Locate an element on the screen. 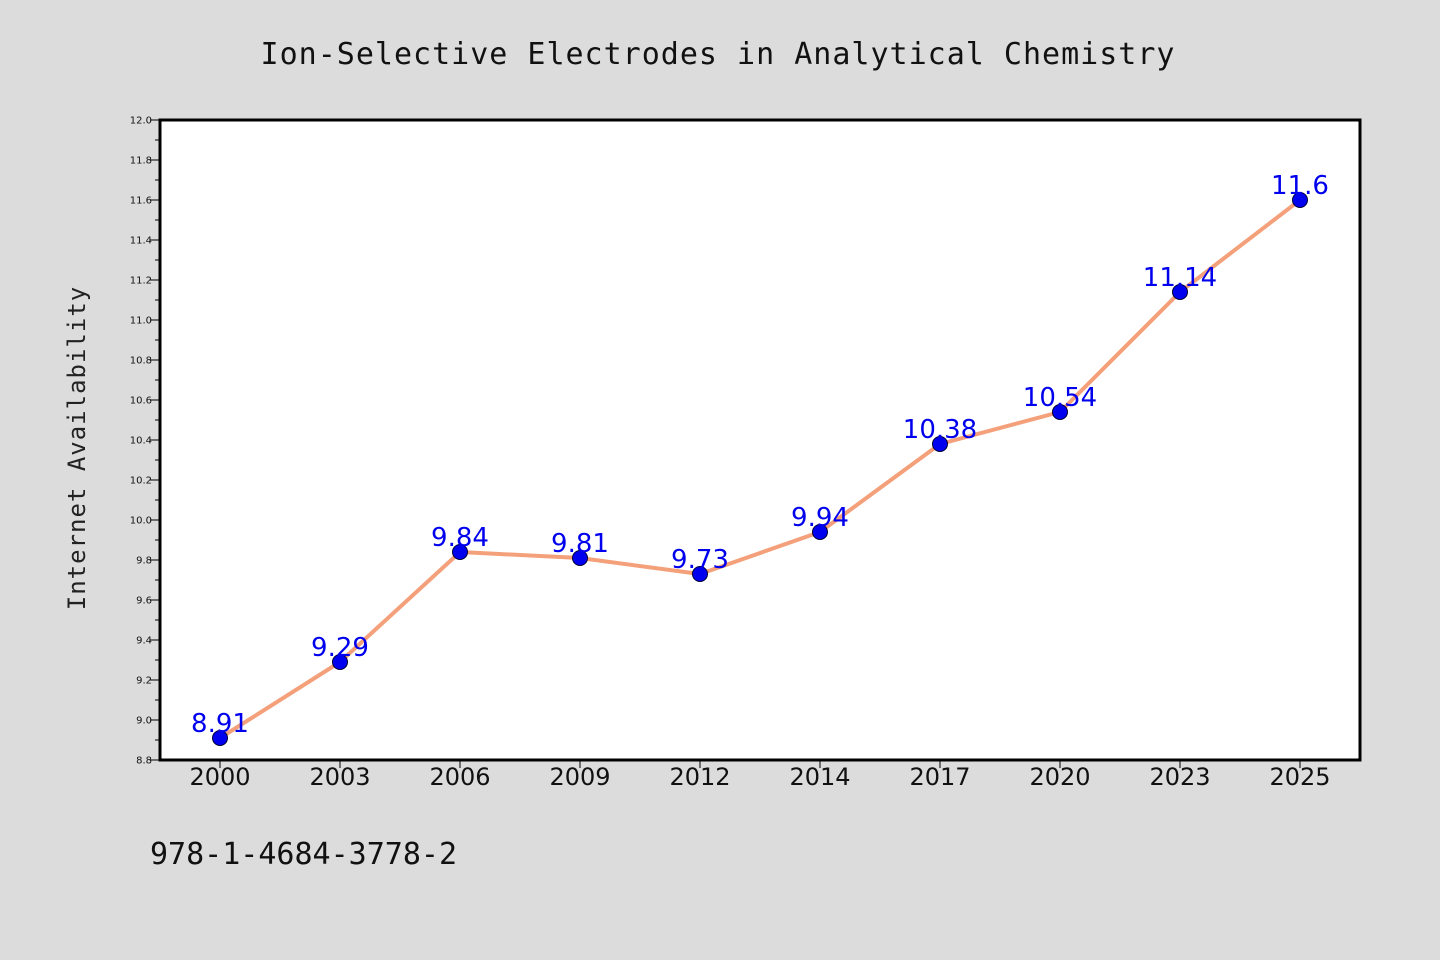 This screenshot has width=1440, height=960. data-label: 10.38 is located at coordinates (940, 430).